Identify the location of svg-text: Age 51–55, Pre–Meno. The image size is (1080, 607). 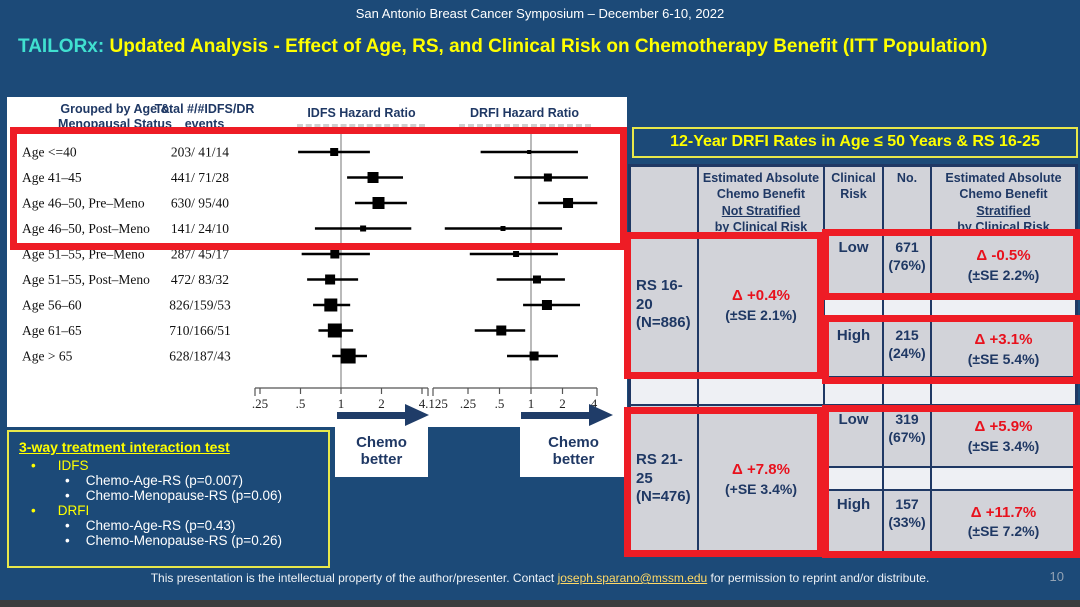
(83, 254).